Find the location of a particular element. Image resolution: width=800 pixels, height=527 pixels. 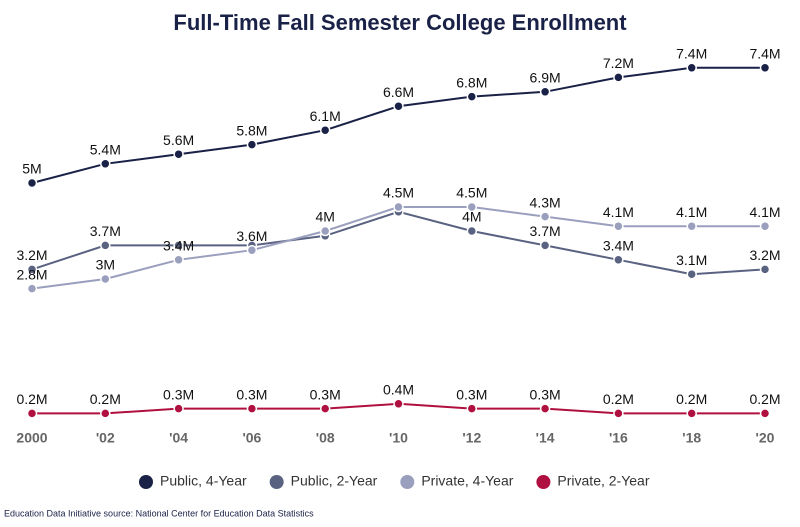

x-tick-label: '18 is located at coordinates (691, 438).